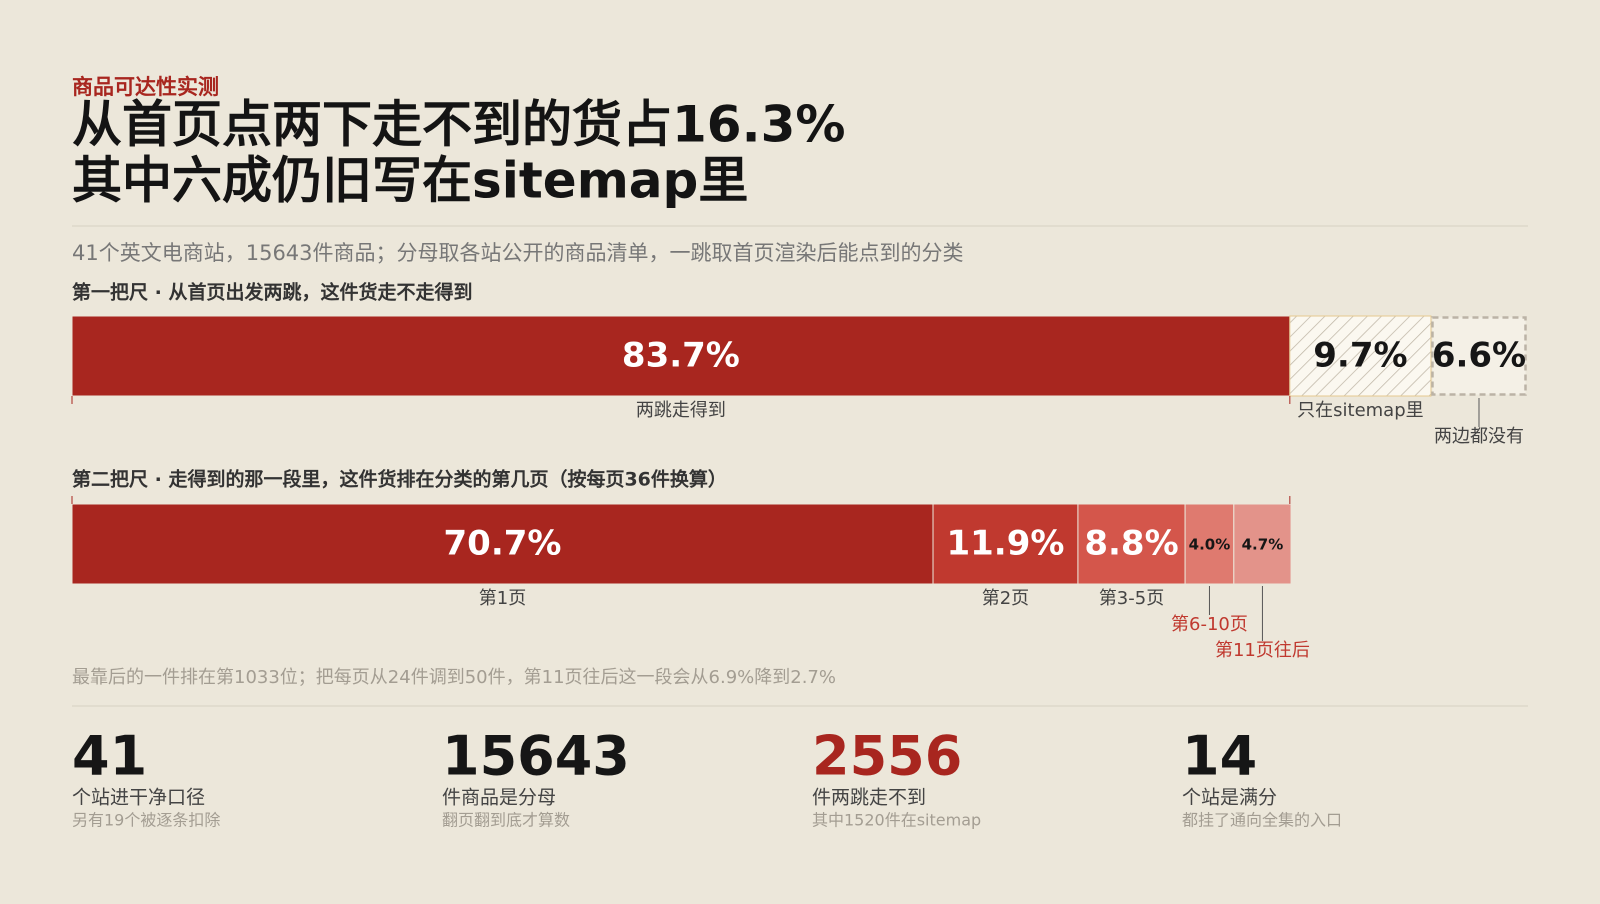  I want to click on value-label: 4.0%, so click(1210, 545).